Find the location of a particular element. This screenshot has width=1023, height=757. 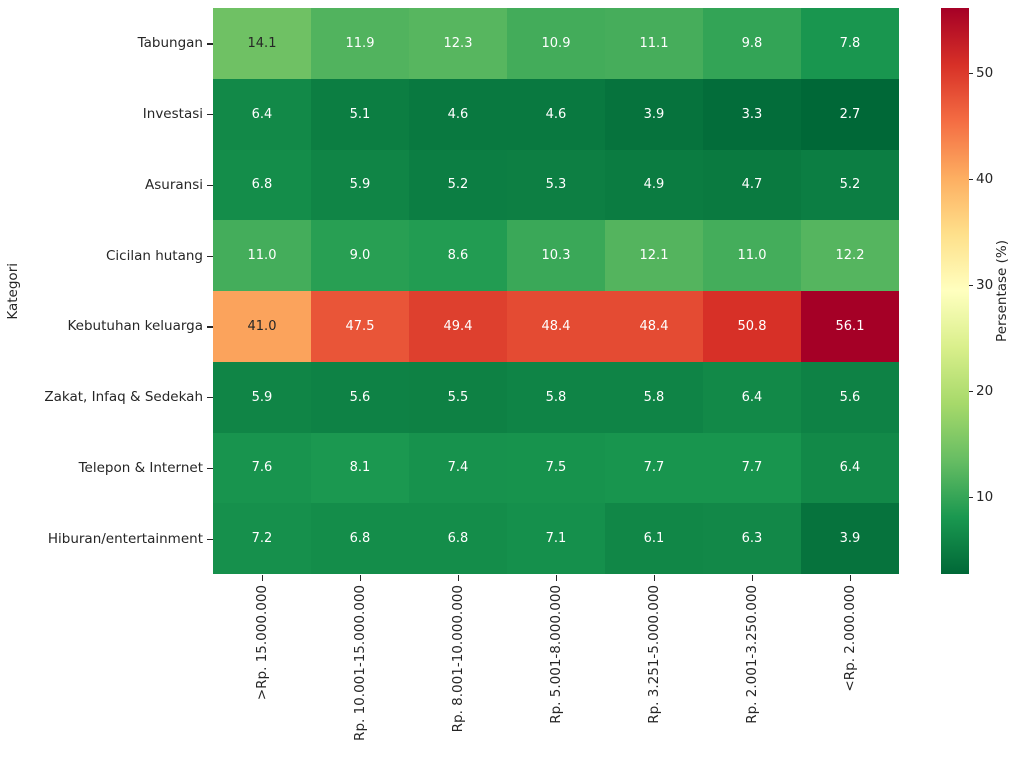

heatmap-cell: 9.8 is located at coordinates (752, 43).